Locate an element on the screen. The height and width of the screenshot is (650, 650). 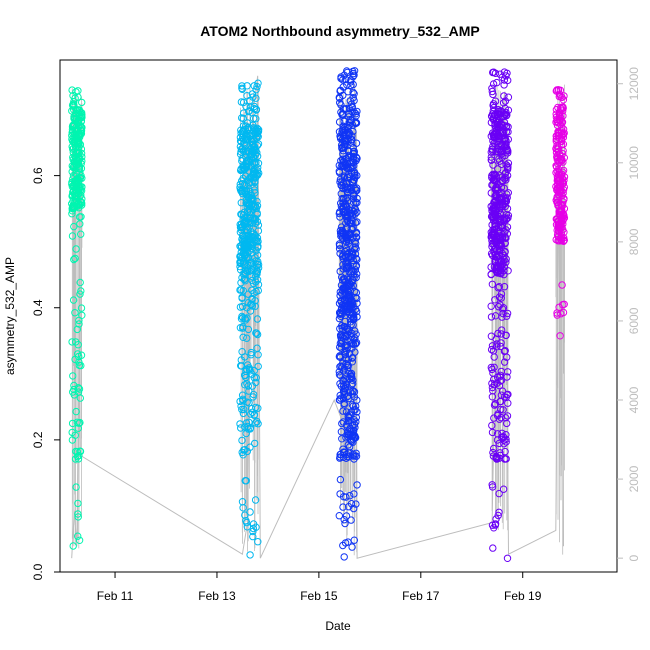
chart-title: ATOM2 Northbound asymmetry_532_AMP is located at coordinates (340, 31).